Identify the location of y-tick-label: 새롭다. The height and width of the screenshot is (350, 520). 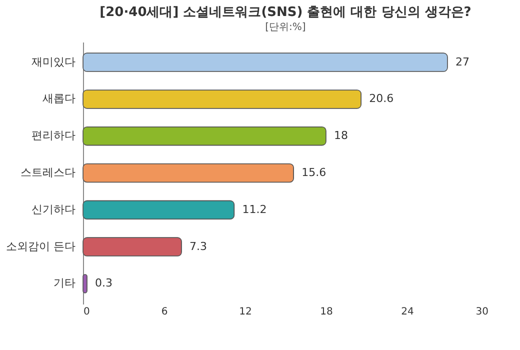
(59, 99).